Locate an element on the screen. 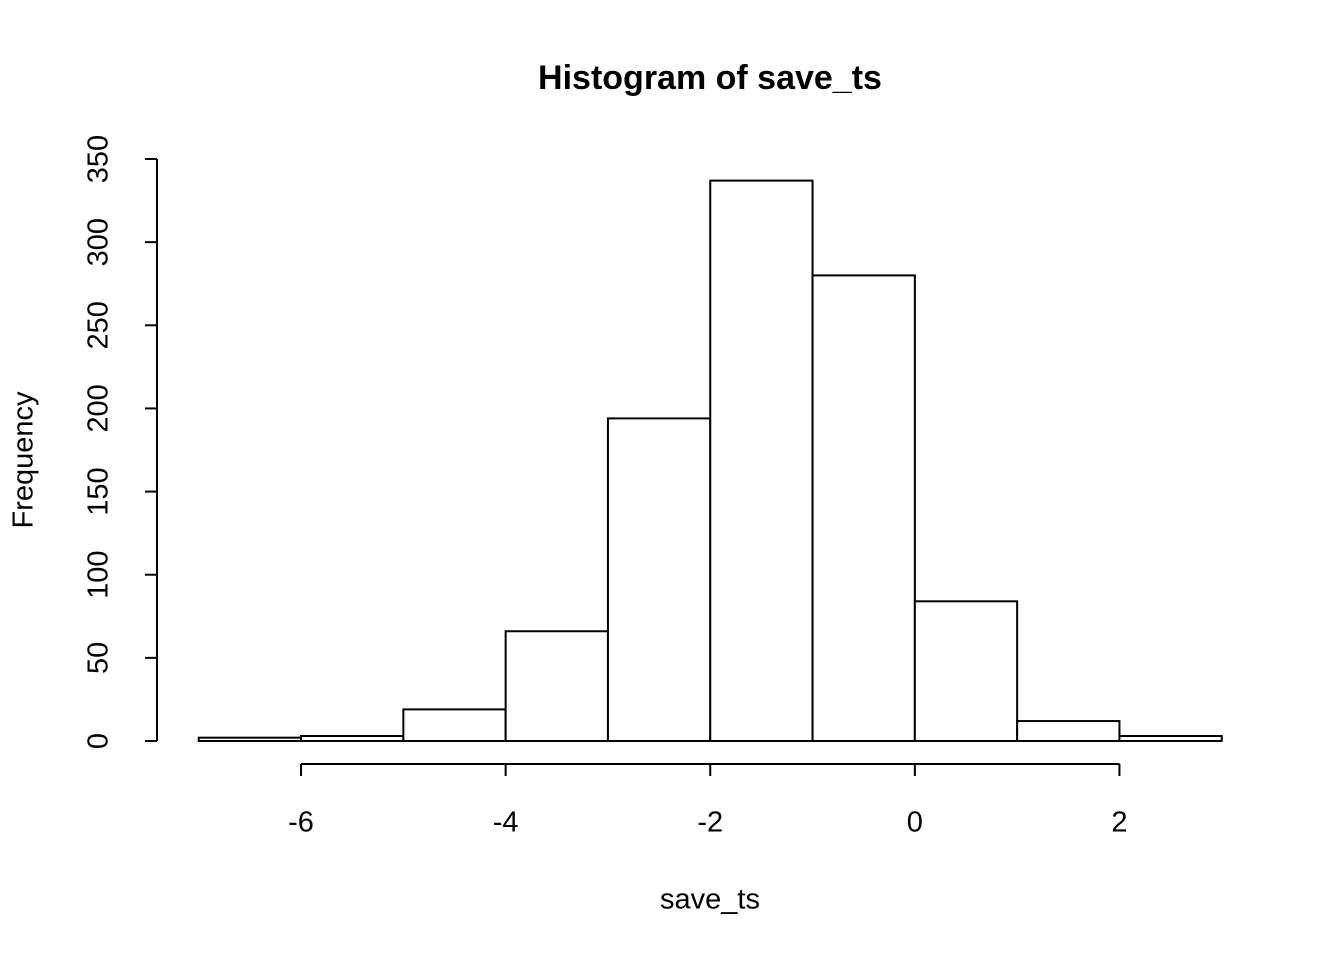 This screenshot has height=960, width=1344. y-axis-label: Frequency is located at coordinates (24, 460).